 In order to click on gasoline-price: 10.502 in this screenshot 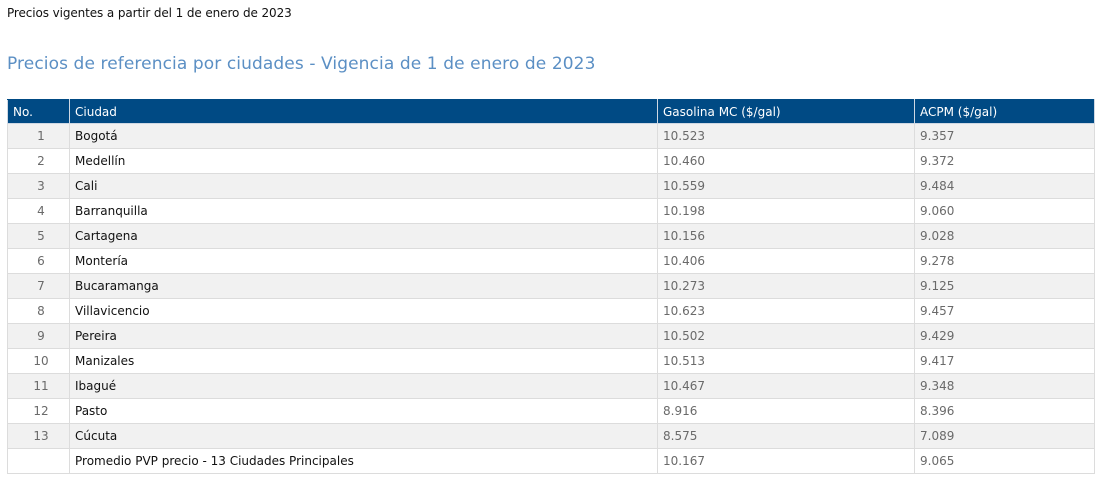, I will do `click(786, 336)`.